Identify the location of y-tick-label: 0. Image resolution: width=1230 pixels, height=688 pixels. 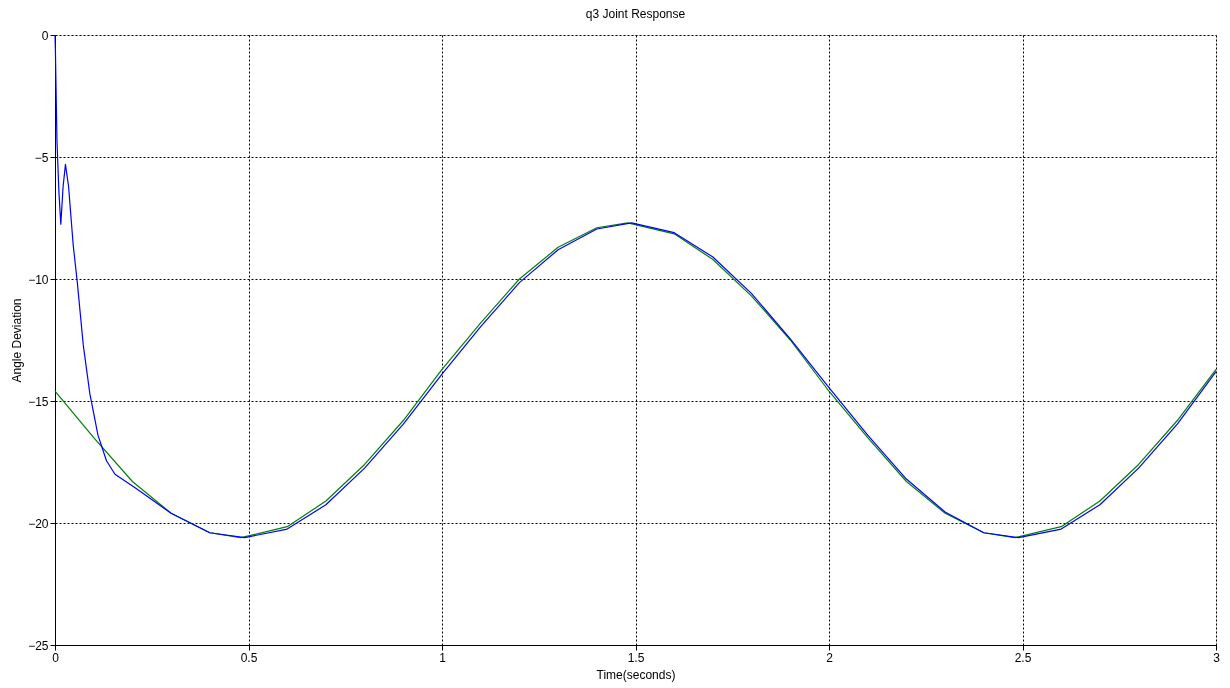
(45, 35).